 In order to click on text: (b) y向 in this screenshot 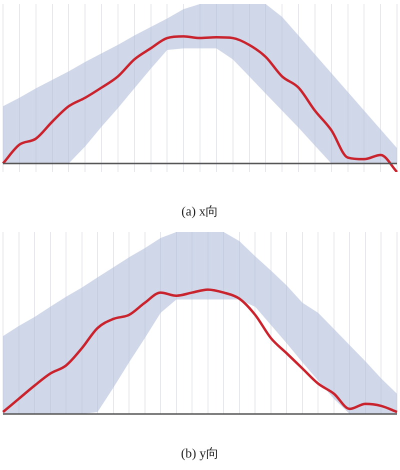, I will do `click(200, 453)`.